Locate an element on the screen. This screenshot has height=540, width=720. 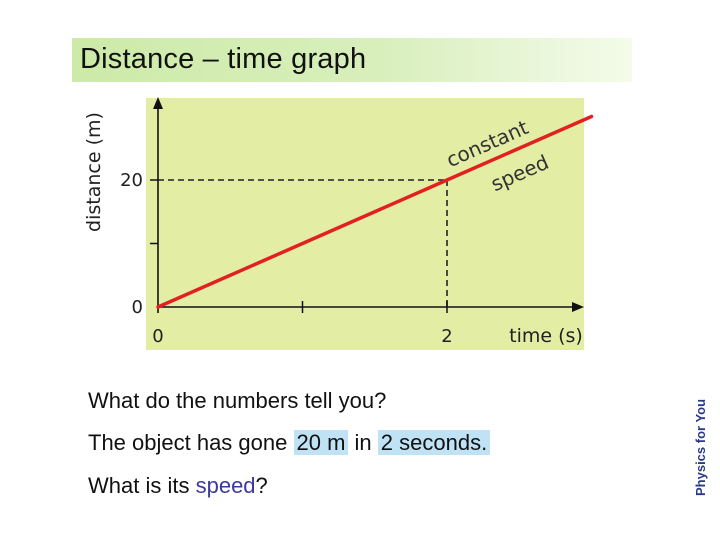
follow-up-suffix: ? is located at coordinates (261, 485).